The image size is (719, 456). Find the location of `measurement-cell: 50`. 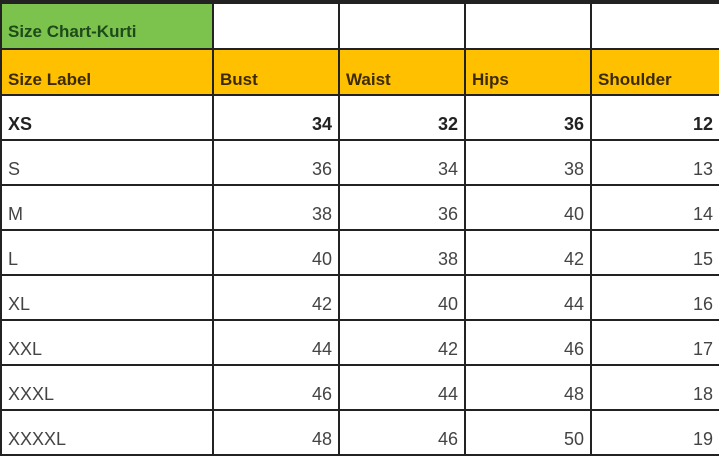

measurement-cell: 50 is located at coordinates (528, 432).